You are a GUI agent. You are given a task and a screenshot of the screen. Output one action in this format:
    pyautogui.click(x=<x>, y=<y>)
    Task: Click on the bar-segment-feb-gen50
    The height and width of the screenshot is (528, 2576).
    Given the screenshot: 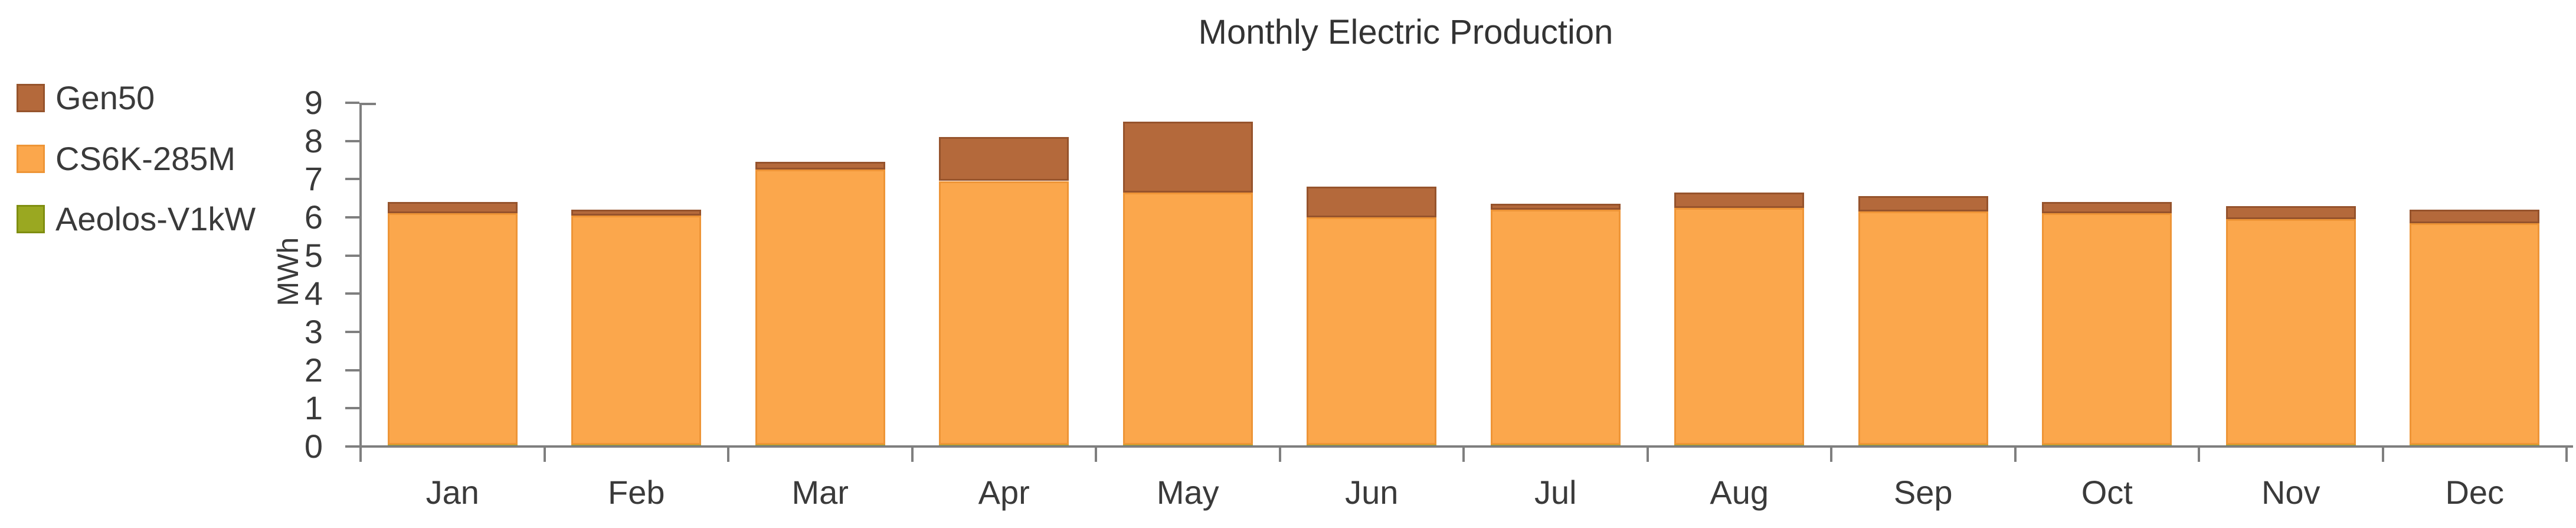 What is the action you would take?
    pyautogui.click(x=636, y=213)
    